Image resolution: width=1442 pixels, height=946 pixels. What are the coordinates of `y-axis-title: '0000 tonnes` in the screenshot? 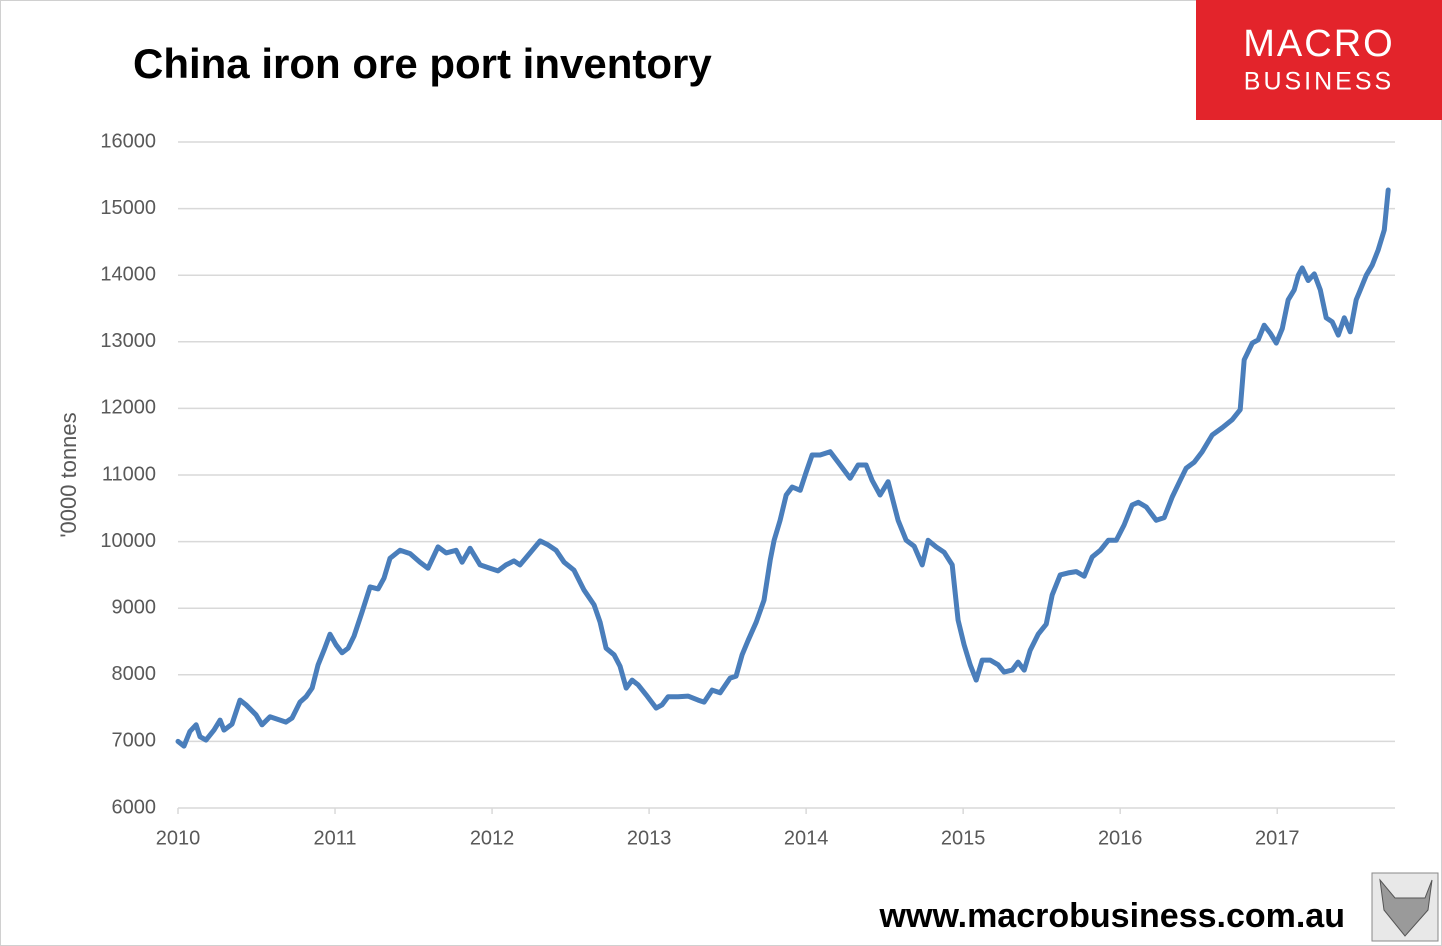 It's located at (68, 474).